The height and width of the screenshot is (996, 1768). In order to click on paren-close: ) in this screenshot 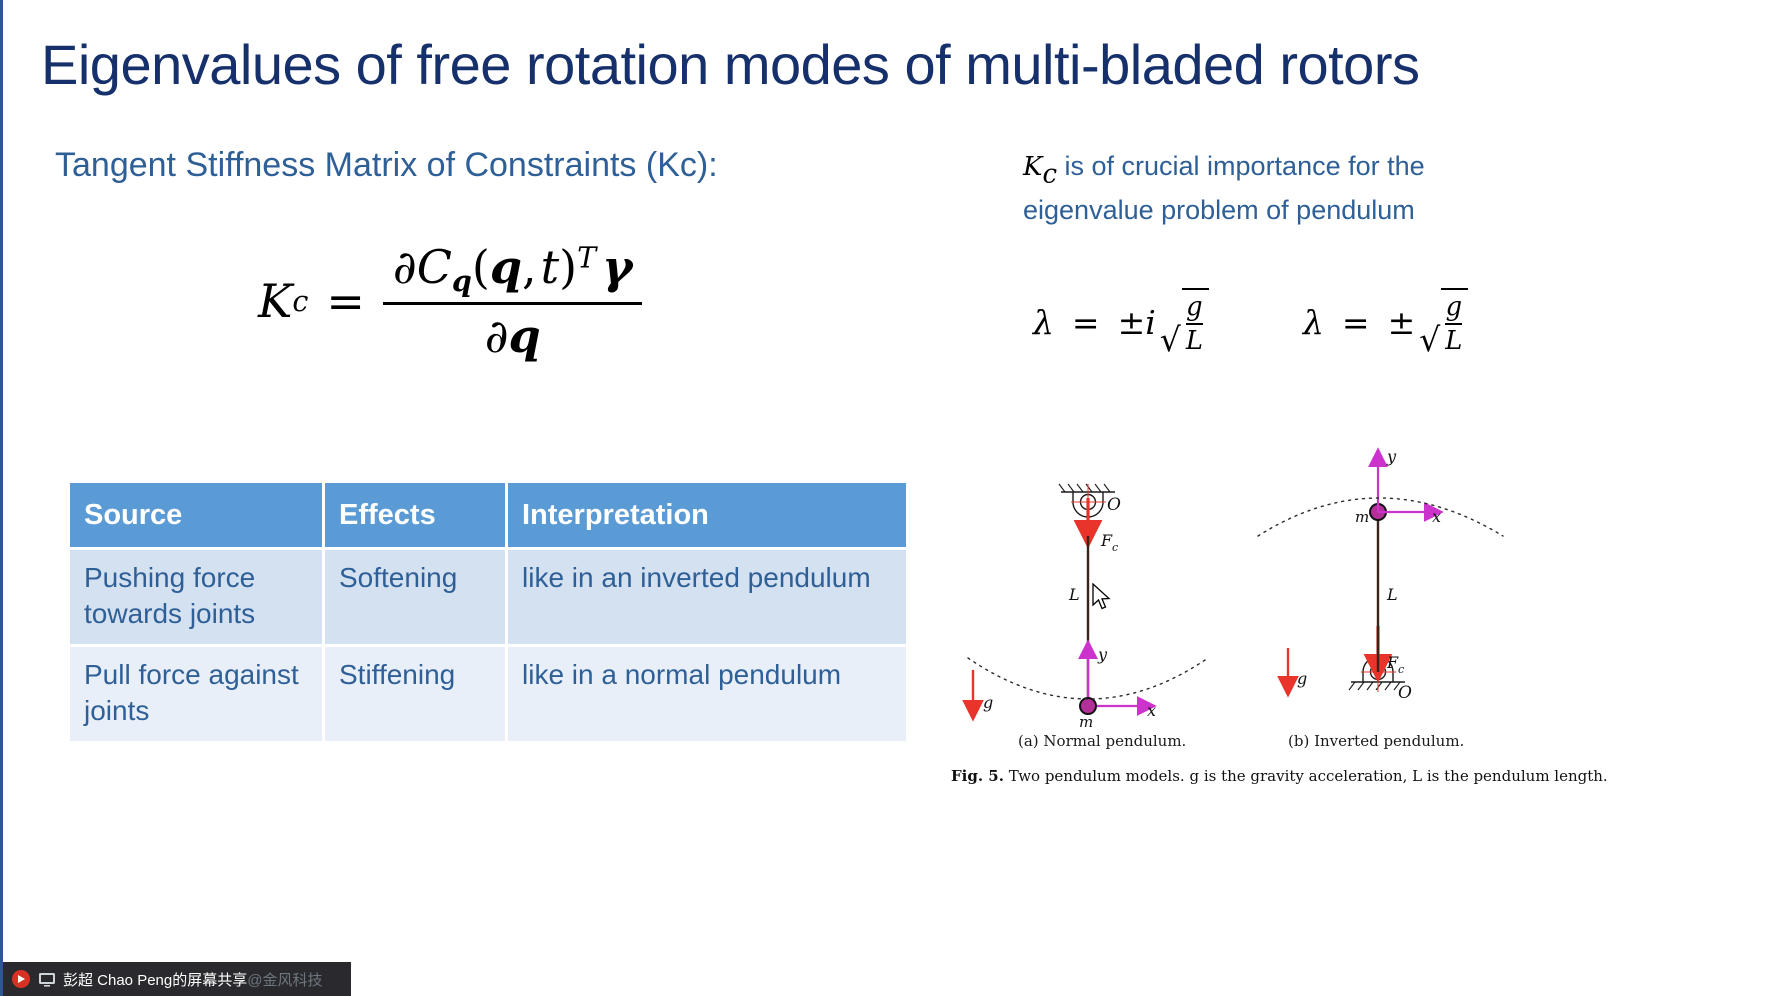, I will do `click(568, 267)`.